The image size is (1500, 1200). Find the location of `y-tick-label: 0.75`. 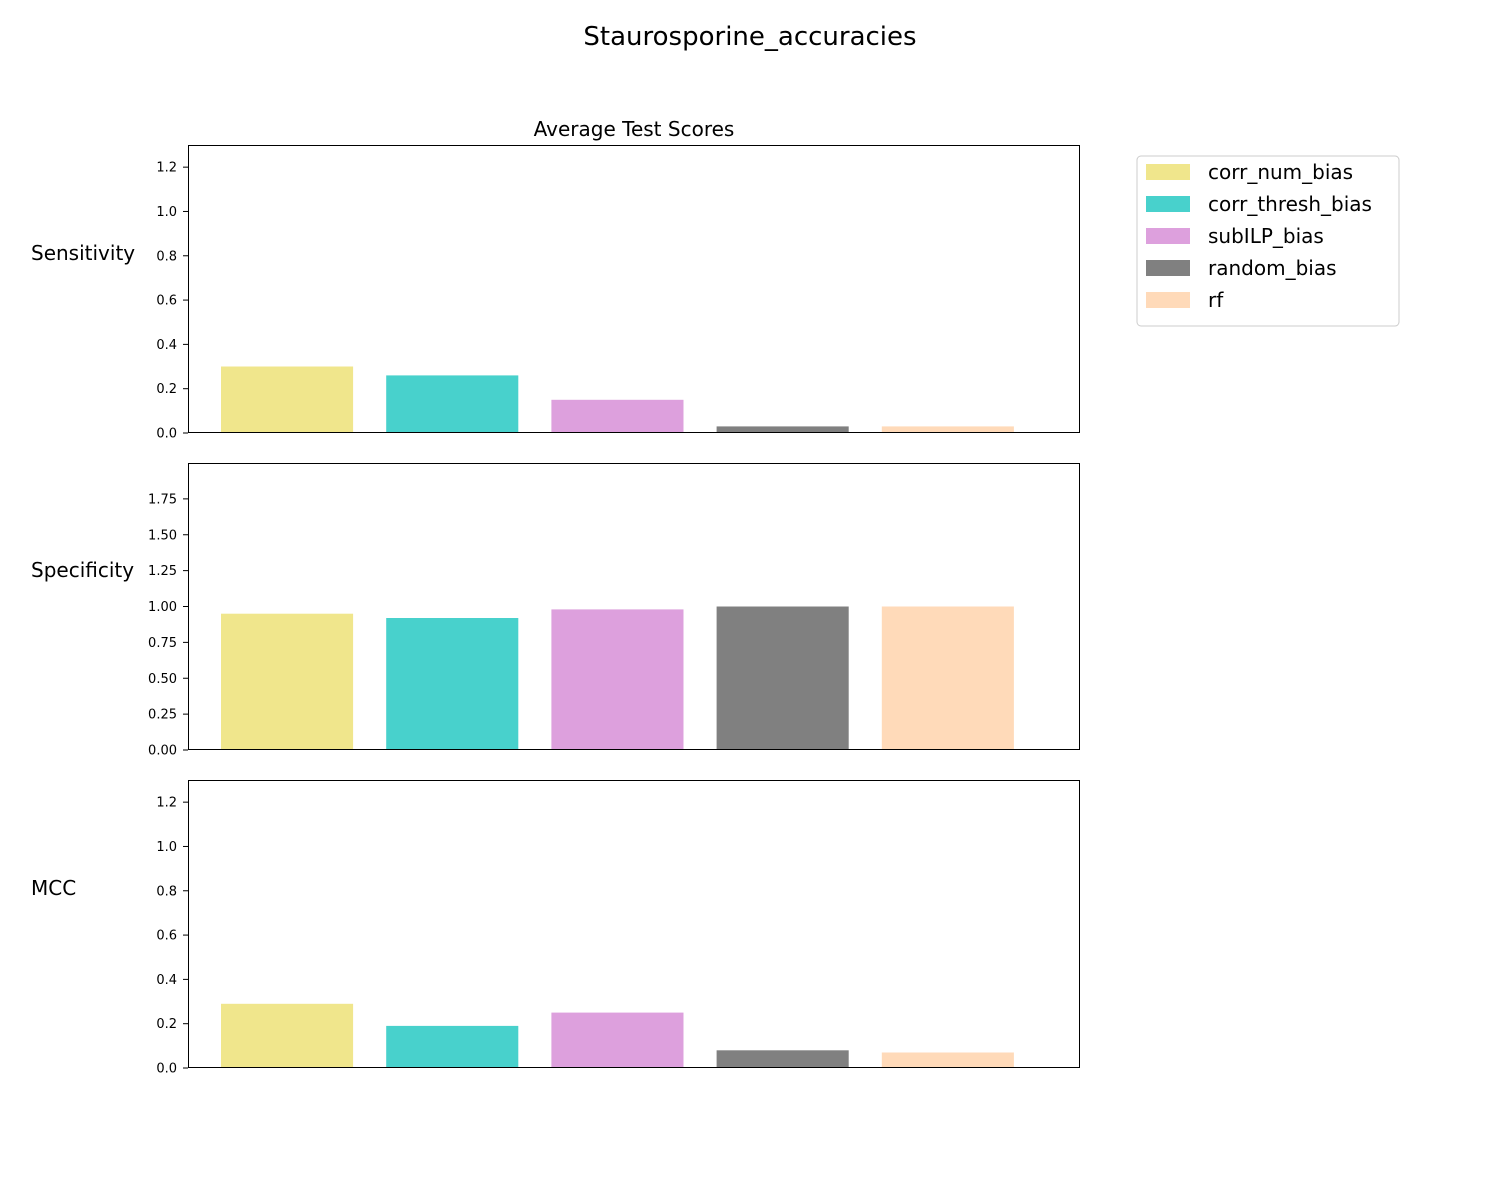

y-tick-label: 0.75 is located at coordinates (162, 643).